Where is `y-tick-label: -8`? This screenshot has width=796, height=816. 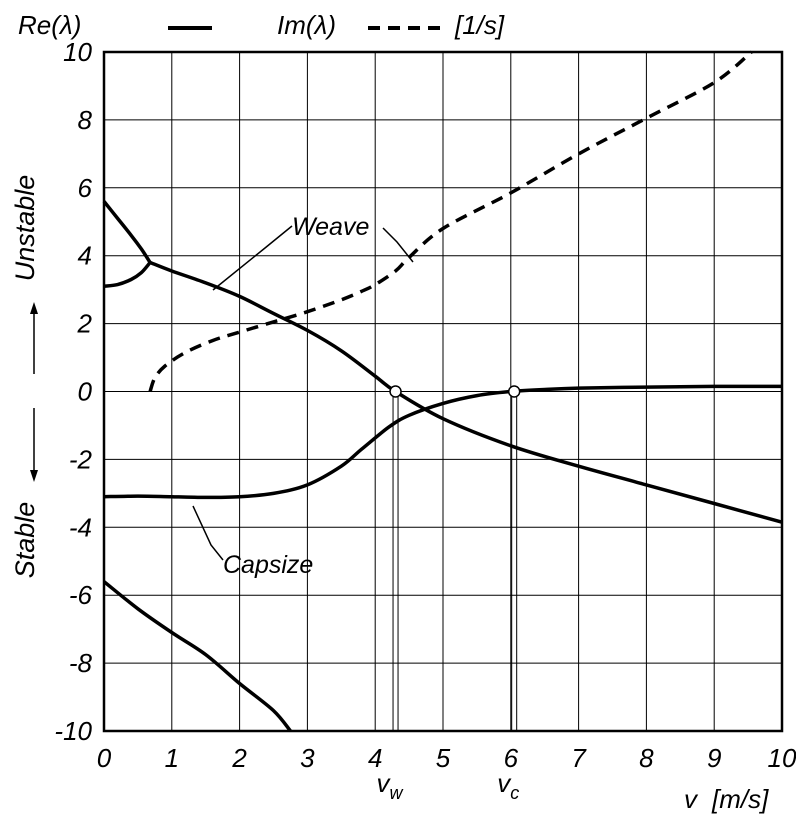
y-tick-label: -8 is located at coordinates (81, 663).